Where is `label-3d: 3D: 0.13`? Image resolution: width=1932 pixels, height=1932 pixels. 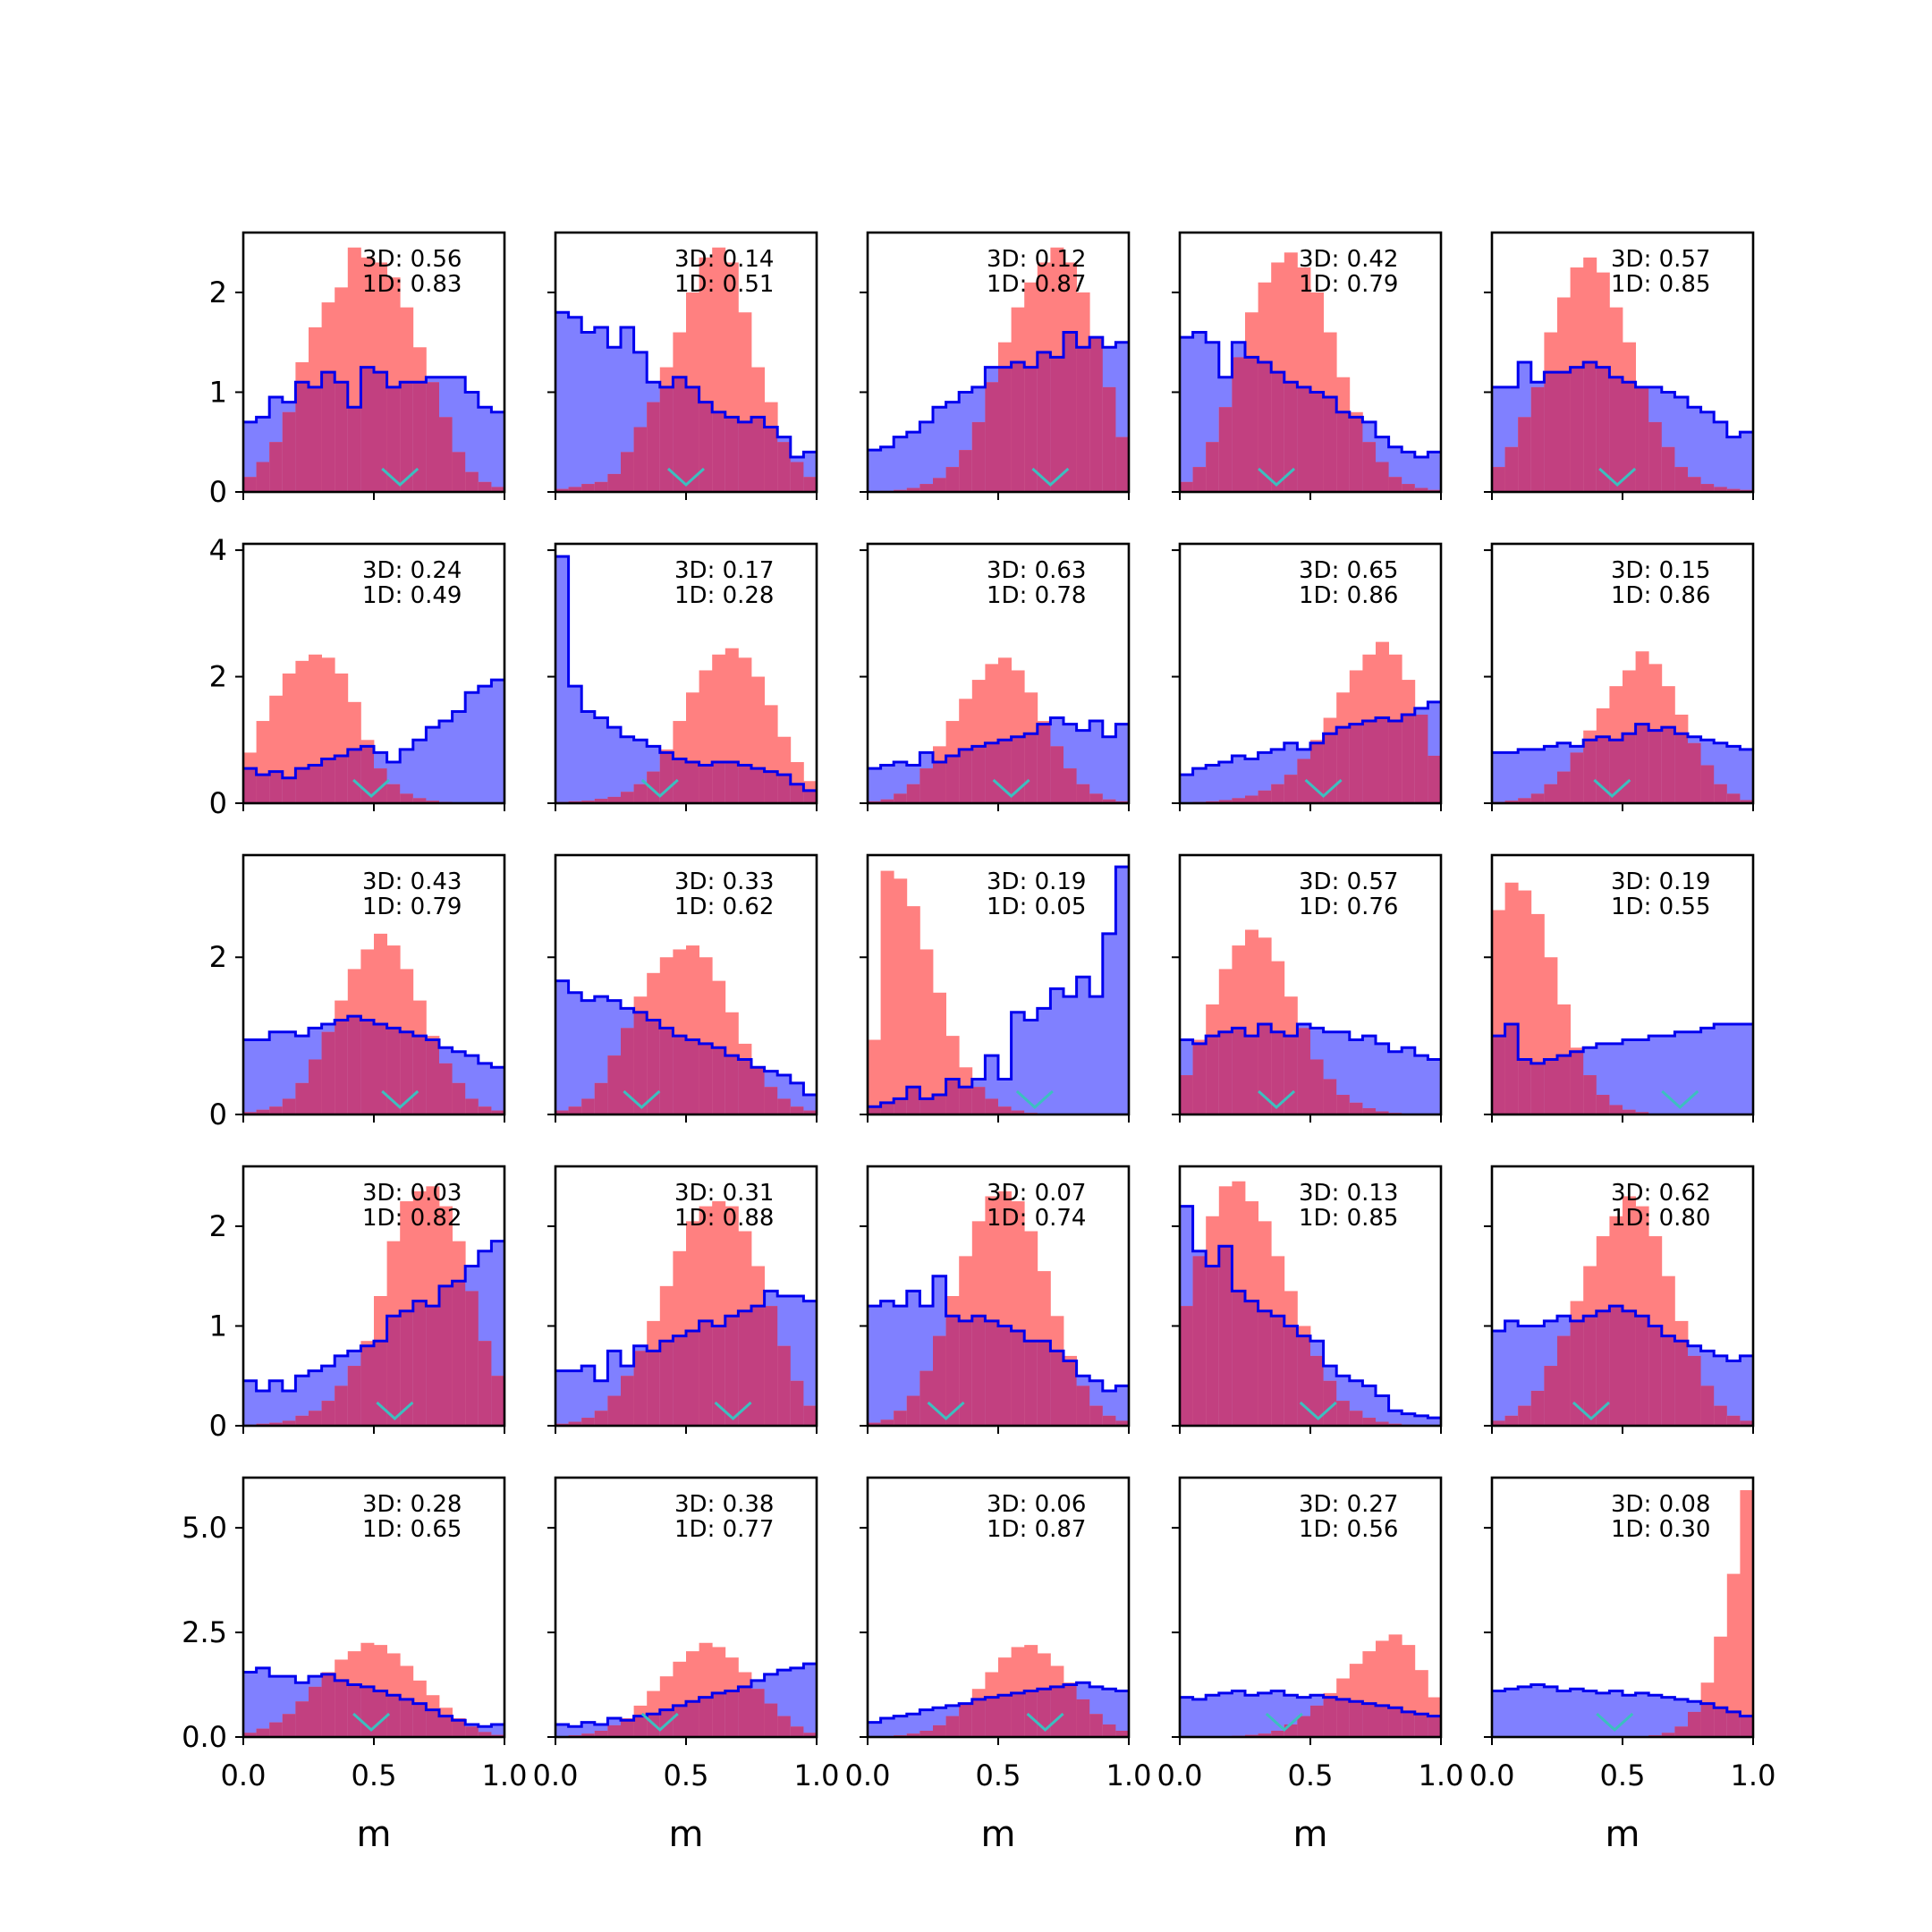
label-3d: 3D: 0.13 is located at coordinates (1348, 1193).